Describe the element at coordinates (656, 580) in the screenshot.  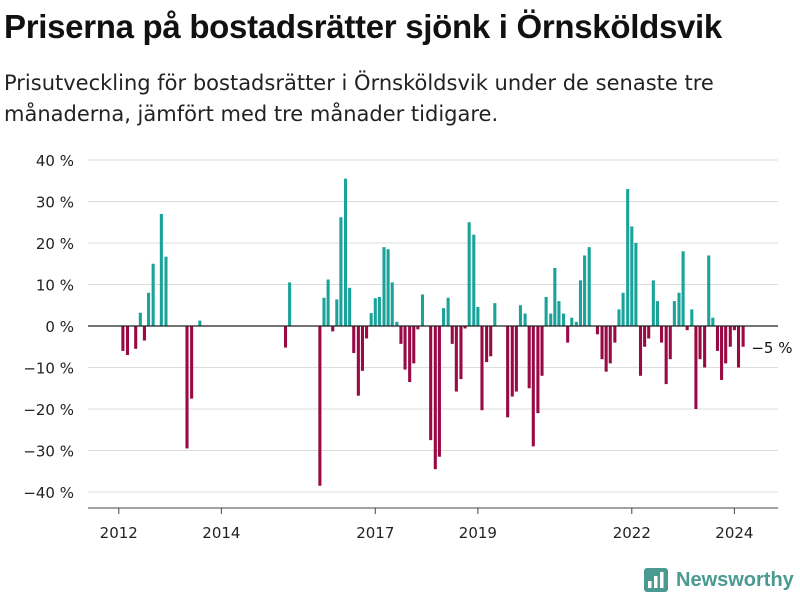
I see `bar-chart-logo-icon` at that location.